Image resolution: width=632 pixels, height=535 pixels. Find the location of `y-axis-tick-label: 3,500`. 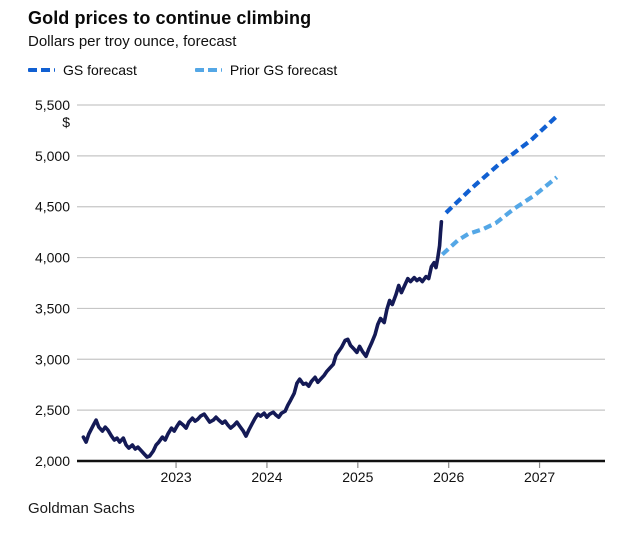

y-axis-tick-label: 3,500 is located at coordinates (52, 308).